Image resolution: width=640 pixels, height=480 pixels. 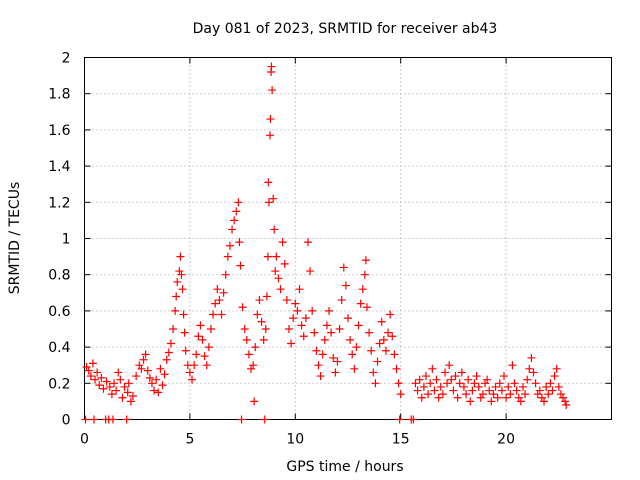 What do you see at coordinates (59, 203) in the screenshot?
I see `y-tick-label: 1.2` at bounding box center [59, 203].